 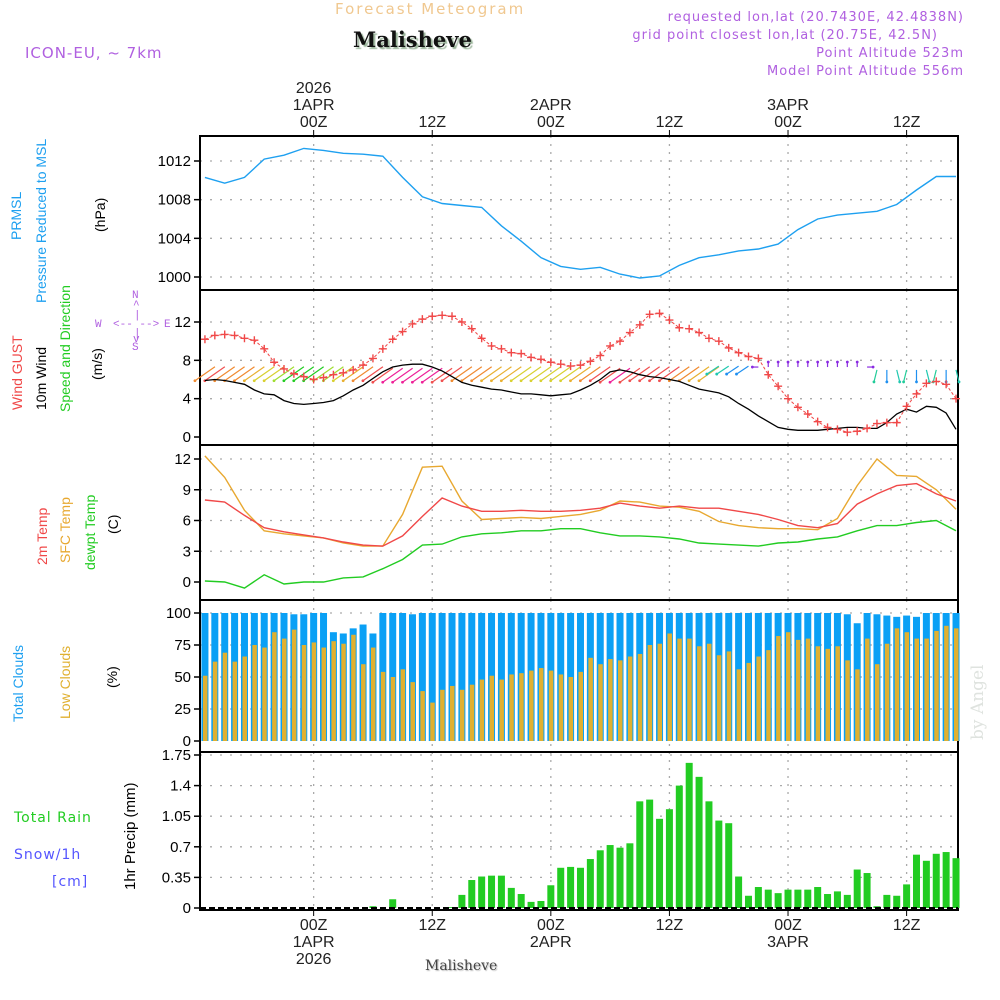 What do you see at coordinates (580, 514) in the screenshot?
I see `t2m-line` at bounding box center [580, 514].